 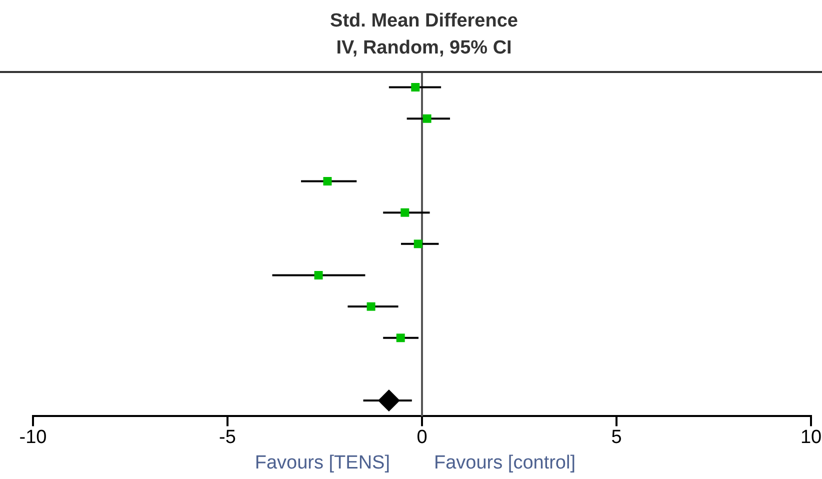 What do you see at coordinates (33, 437) in the screenshot?
I see `x-tick-label: -10` at bounding box center [33, 437].